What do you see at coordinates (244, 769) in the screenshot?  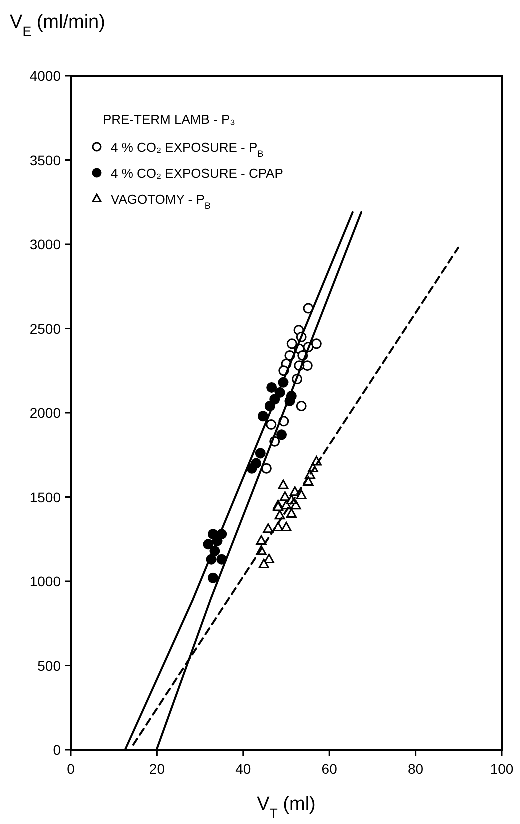 I see `x-tick-label: 40` at bounding box center [244, 769].